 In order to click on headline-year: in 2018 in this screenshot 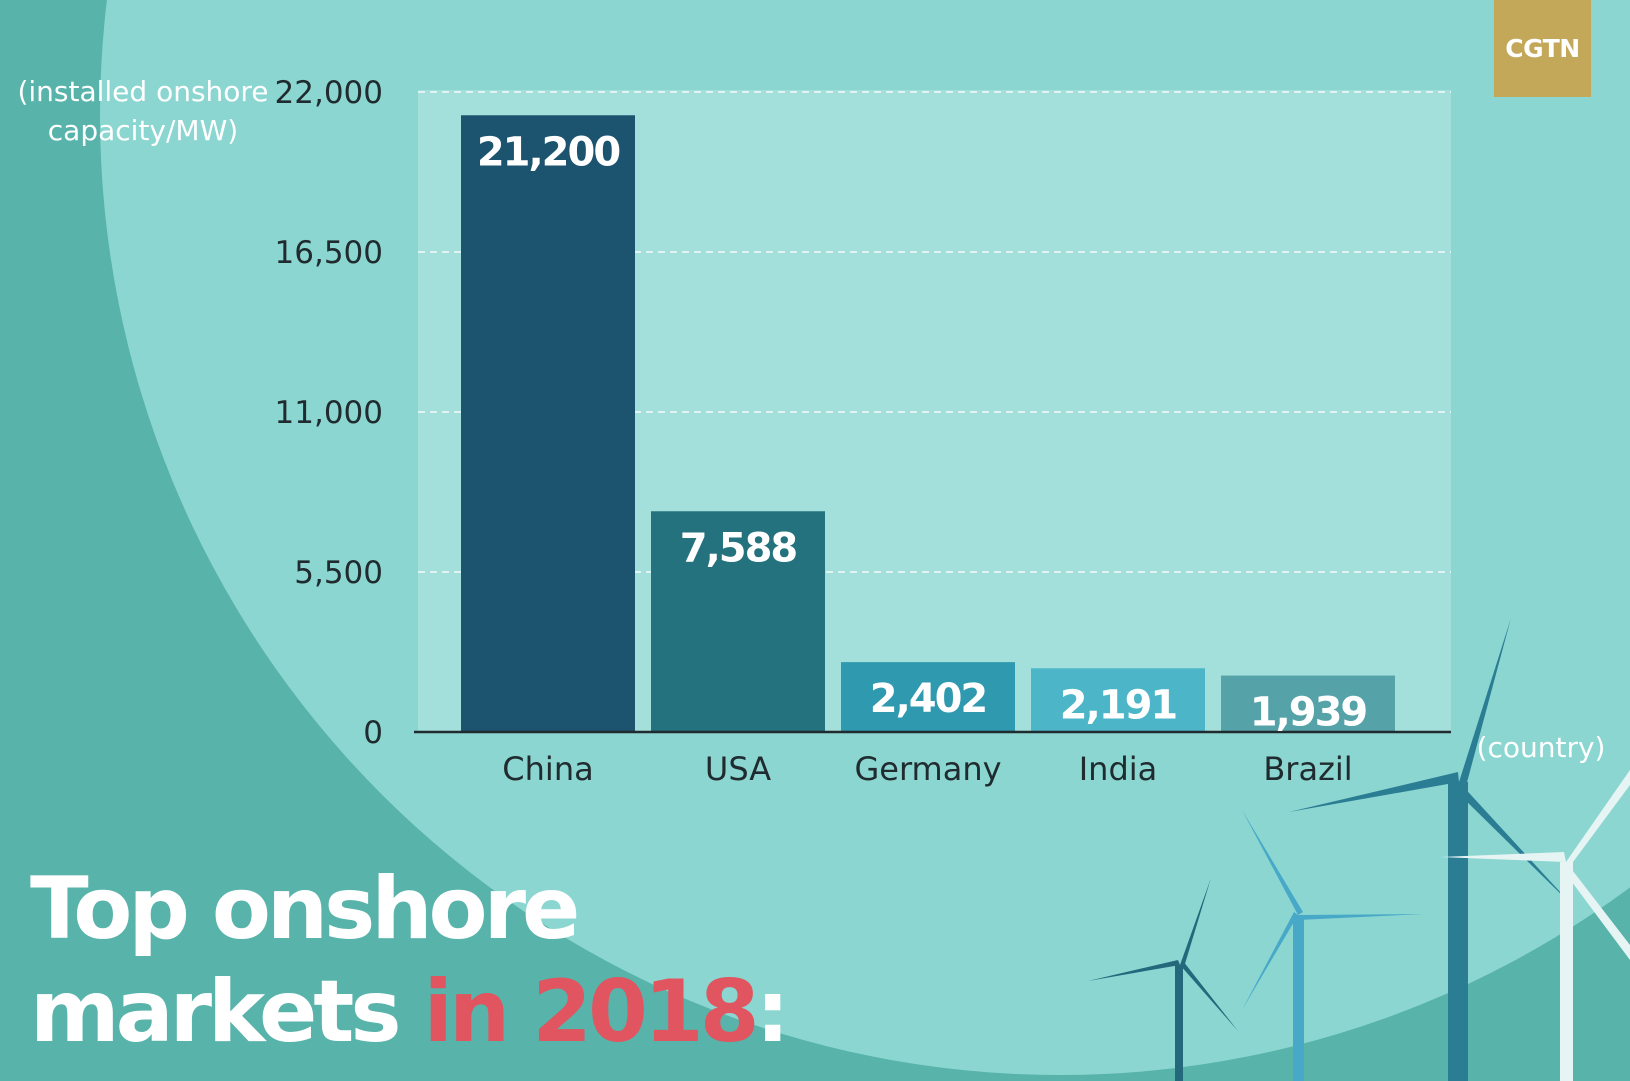, I will do `click(591, 1012)`.